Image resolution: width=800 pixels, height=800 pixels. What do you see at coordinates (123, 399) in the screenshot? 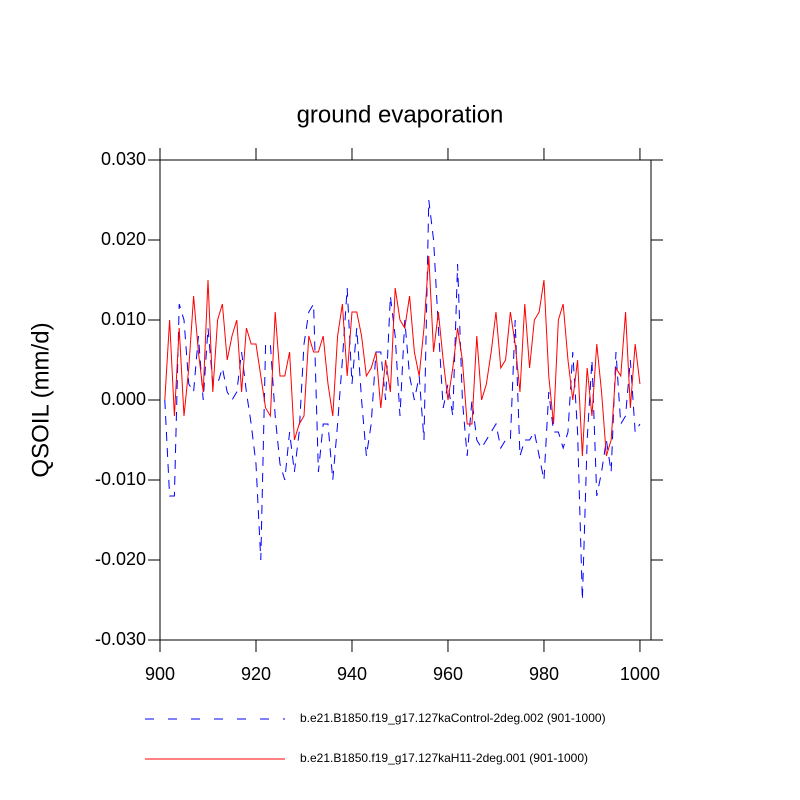
I see `y-tick-label: 0.000` at bounding box center [123, 399].